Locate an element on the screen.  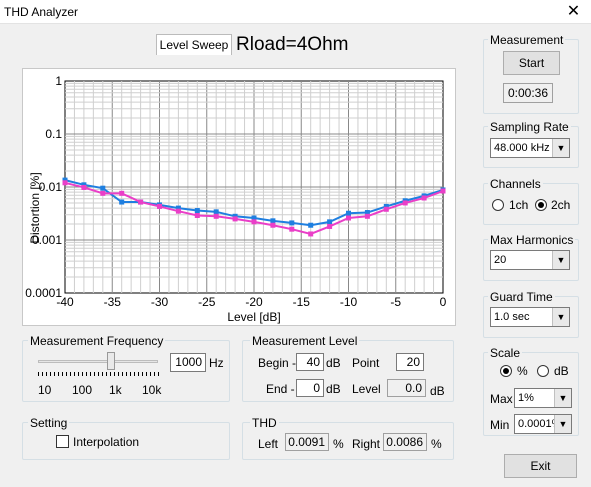
slider-track is located at coordinates (98, 361).